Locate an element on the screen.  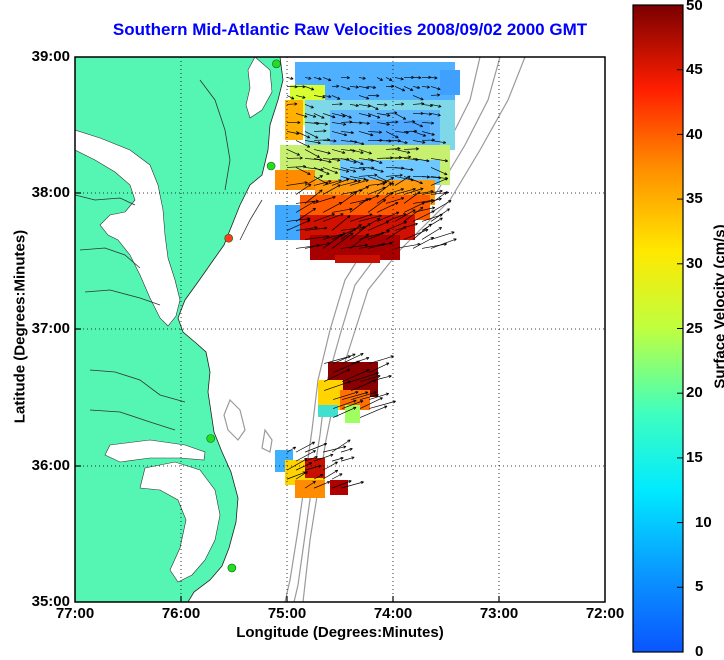
colorbar-tick-label: 20 is located at coordinates (694, 392).